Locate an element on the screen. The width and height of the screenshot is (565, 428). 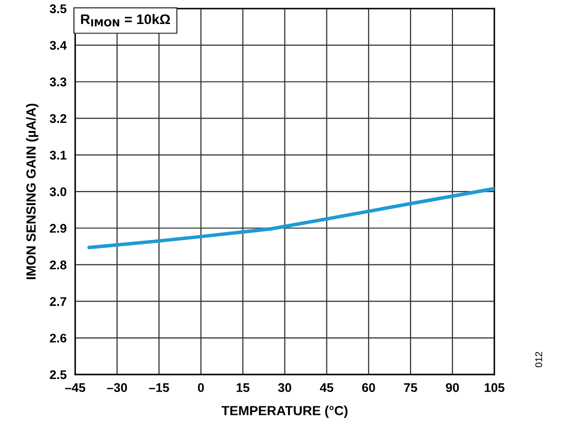
y-tick-label: 2.8 is located at coordinates (58, 265).